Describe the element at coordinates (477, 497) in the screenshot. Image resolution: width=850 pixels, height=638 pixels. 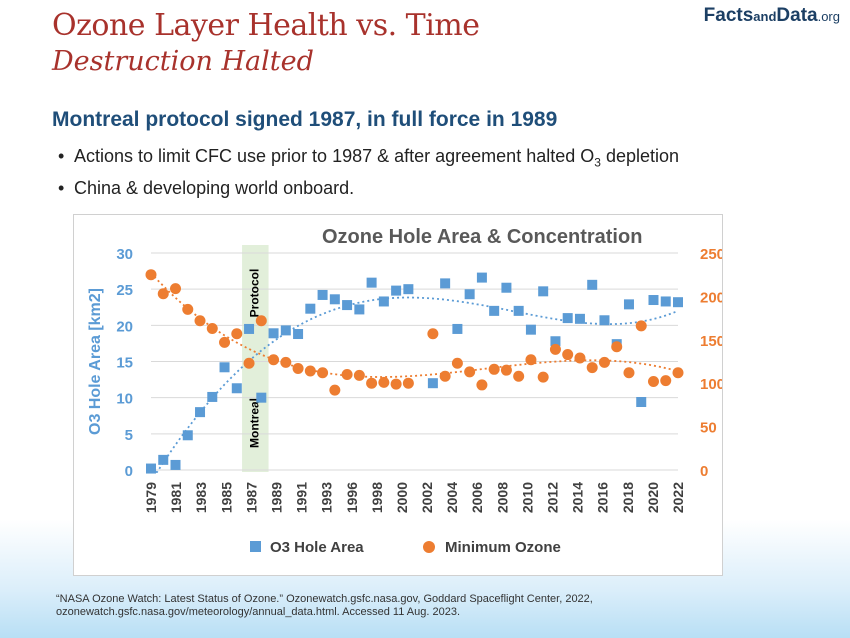
I see `x-tick-label: 2006` at that location.